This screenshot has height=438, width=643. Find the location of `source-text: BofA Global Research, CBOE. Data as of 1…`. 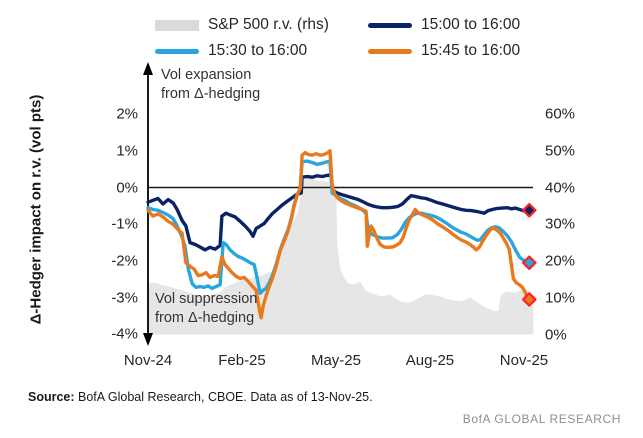

source-text: BofA Global Research, CBOE. Data as of 1… is located at coordinates (223, 397).